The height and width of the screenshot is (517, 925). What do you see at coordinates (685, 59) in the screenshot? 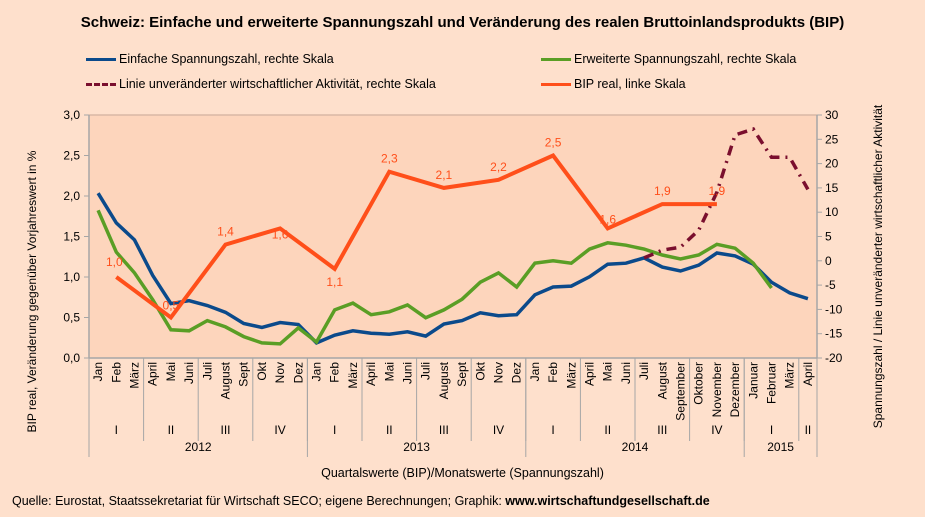
I see `legend-label: Erweiterte Spannungszahl, rechte Skala` at bounding box center [685, 59].